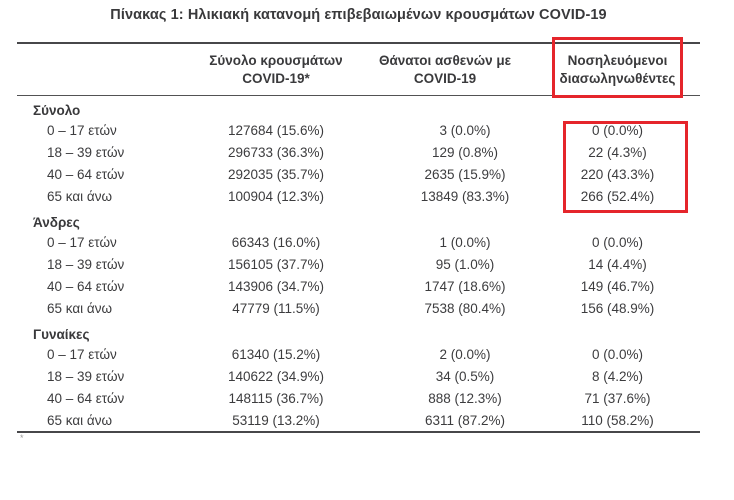  What do you see at coordinates (617, 308) in the screenshot?
I see `intubated-value: 156 (48.9%)` at bounding box center [617, 308].